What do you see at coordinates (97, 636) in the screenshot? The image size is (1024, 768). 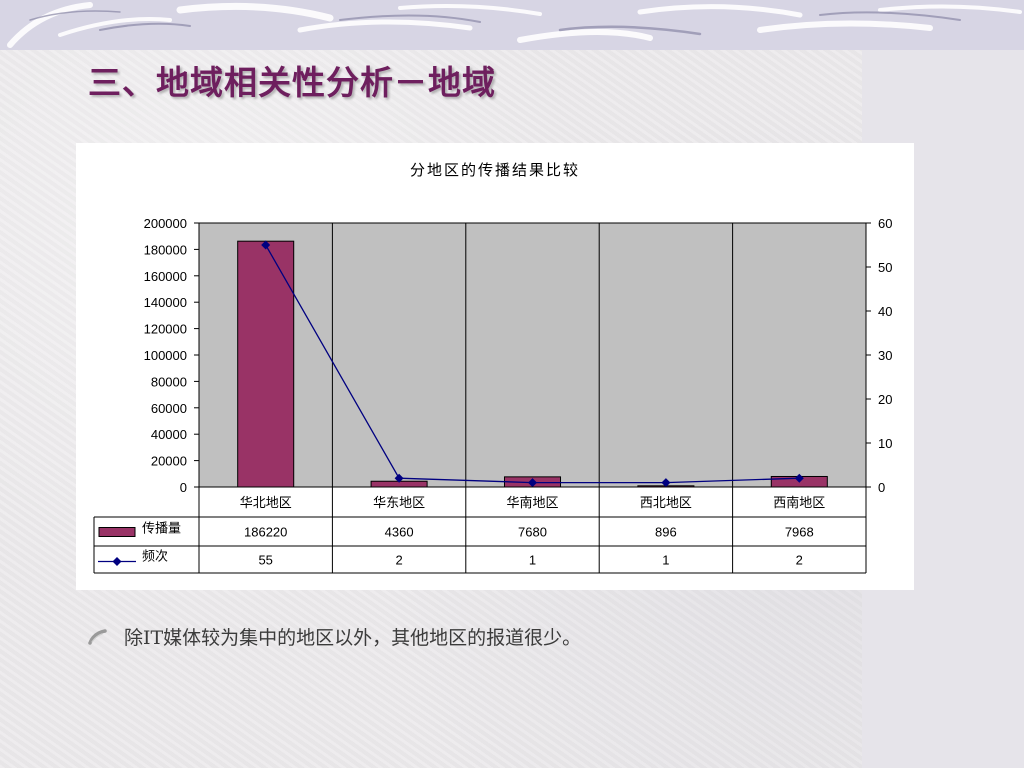 I see `brush-bullet-icon` at bounding box center [97, 636].